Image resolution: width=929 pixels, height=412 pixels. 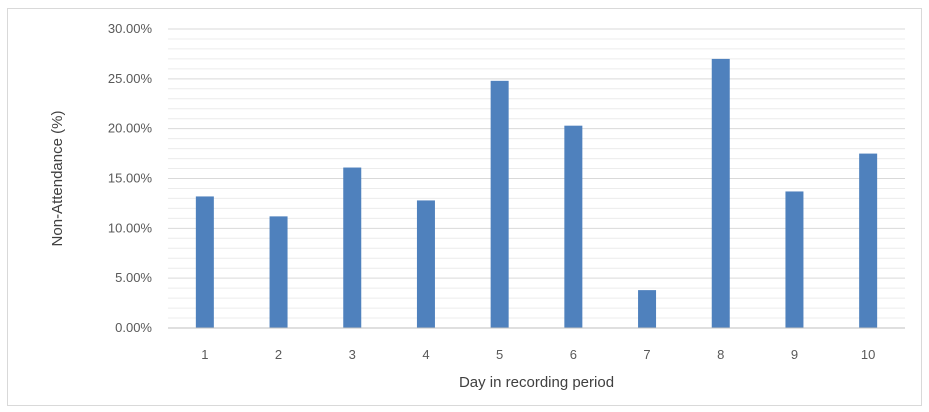 I want to click on x-tick-labels: 1 2 3 4 5 6 7 8 9 10, so click(x=538, y=354).